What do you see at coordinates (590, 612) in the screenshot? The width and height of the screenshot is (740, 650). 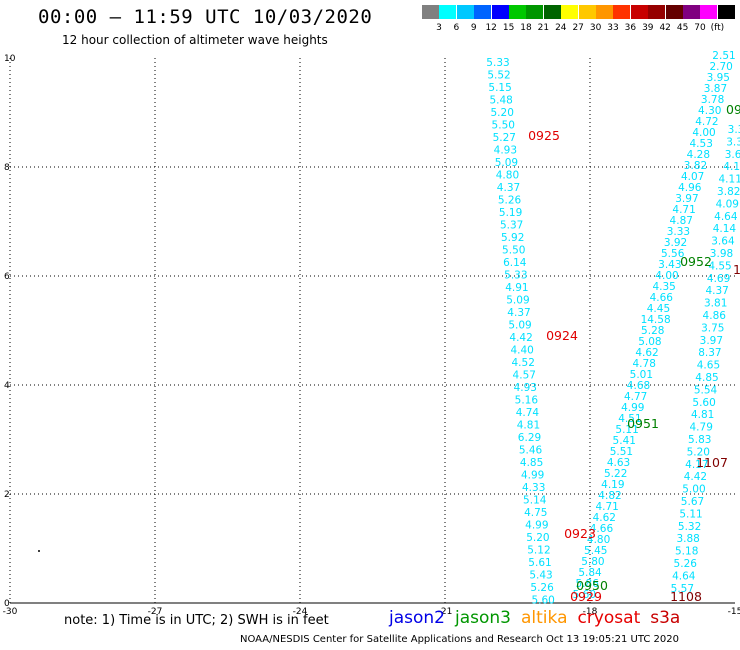 I see `lon-tick-label: -18` at bounding box center [590, 612].